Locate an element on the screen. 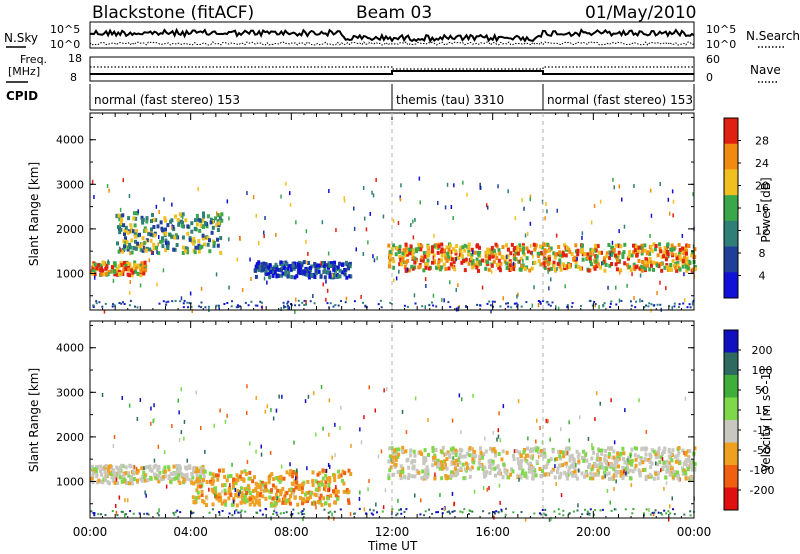 The image size is (800, 554). colorbar-swatch is located at coordinates (731, 364).